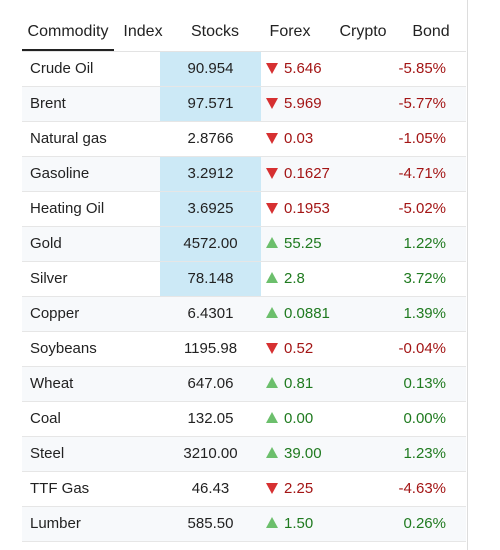  What do you see at coordinates (244, 419) in the screenshot?
I see `quote-row: Coal 132.05 0.00 0.00%` at bounding box center [244, 419].